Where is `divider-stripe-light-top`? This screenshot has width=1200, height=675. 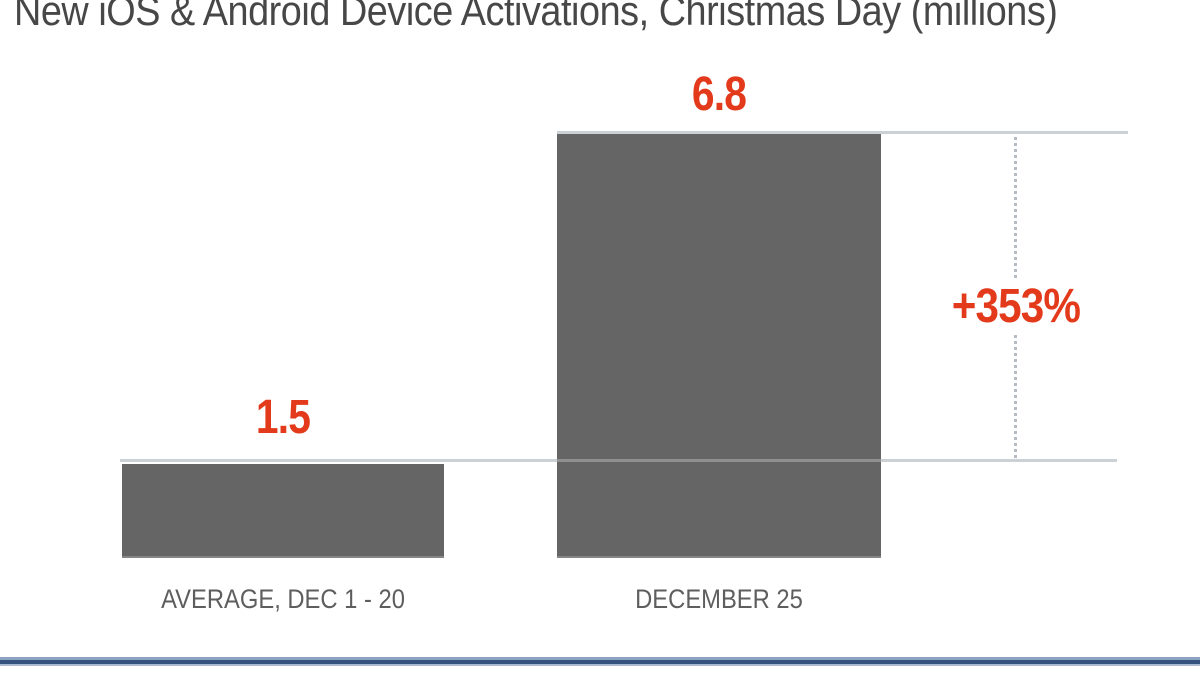
divider-stripe-light-top is located at coordinates (600, 658).